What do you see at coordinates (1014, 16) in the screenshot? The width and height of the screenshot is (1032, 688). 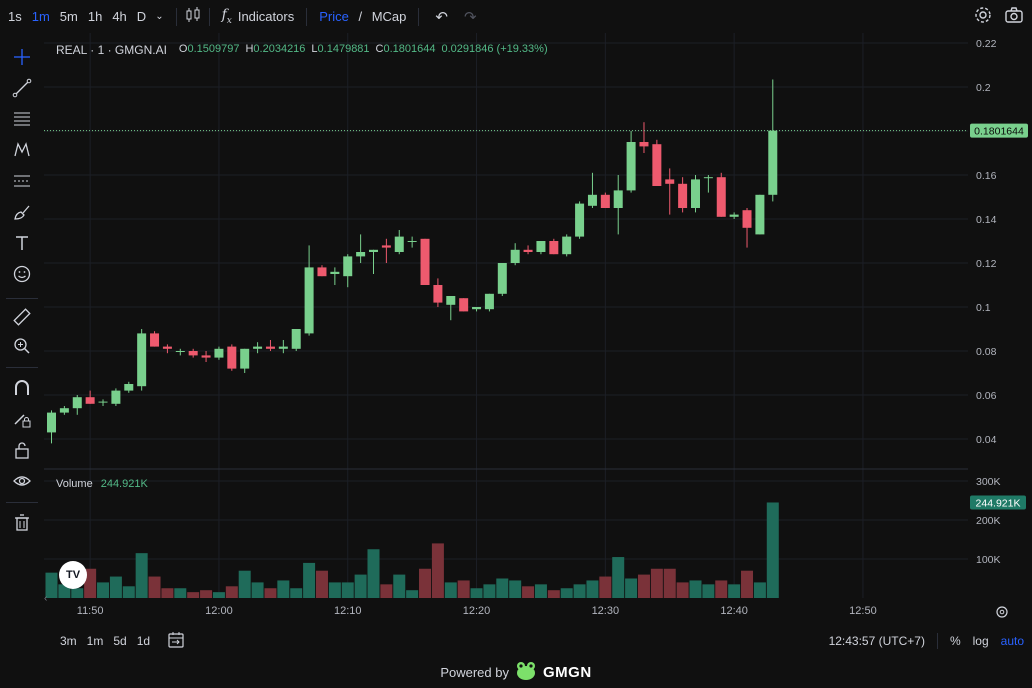 I see `camera-icon` at bounding box center [1014, 16].